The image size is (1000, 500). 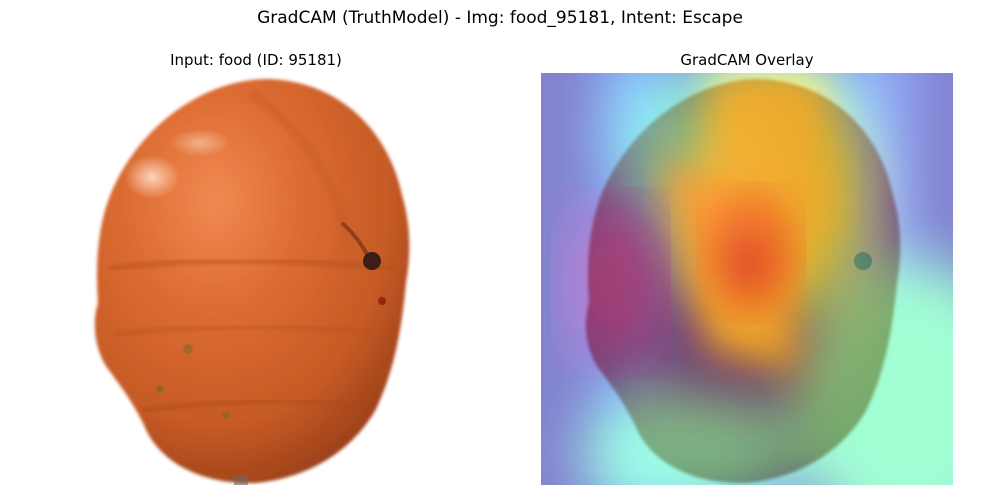 I want to click on stem-spot, so click(x=372, y=261).